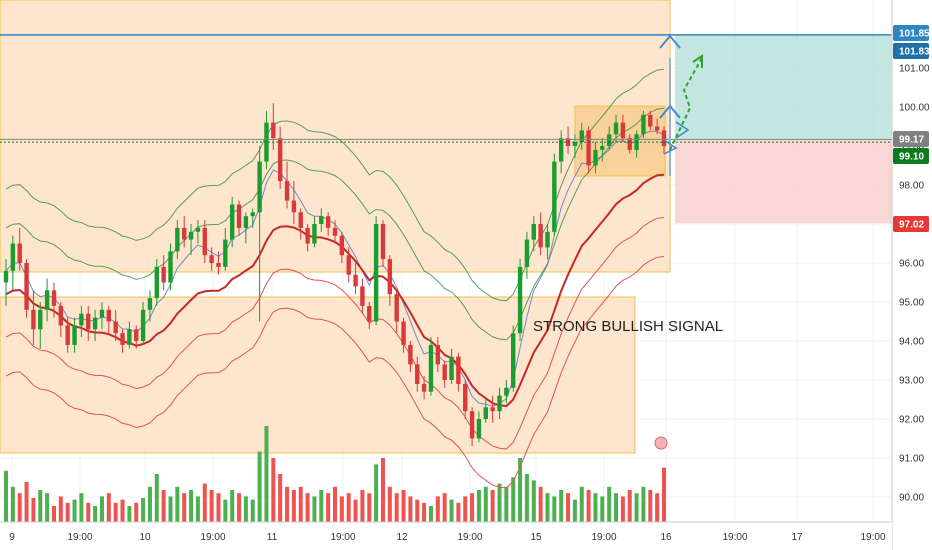  I want to click on volume-bars, so click(336, 474).